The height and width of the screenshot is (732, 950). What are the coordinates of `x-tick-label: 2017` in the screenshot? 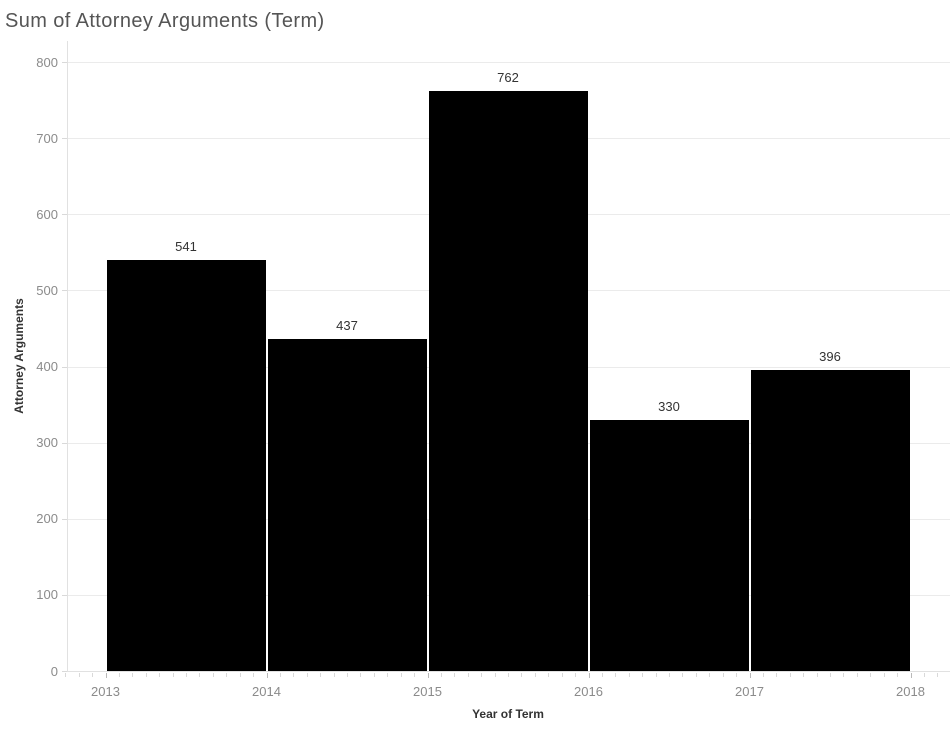 It's located at (749, 691).